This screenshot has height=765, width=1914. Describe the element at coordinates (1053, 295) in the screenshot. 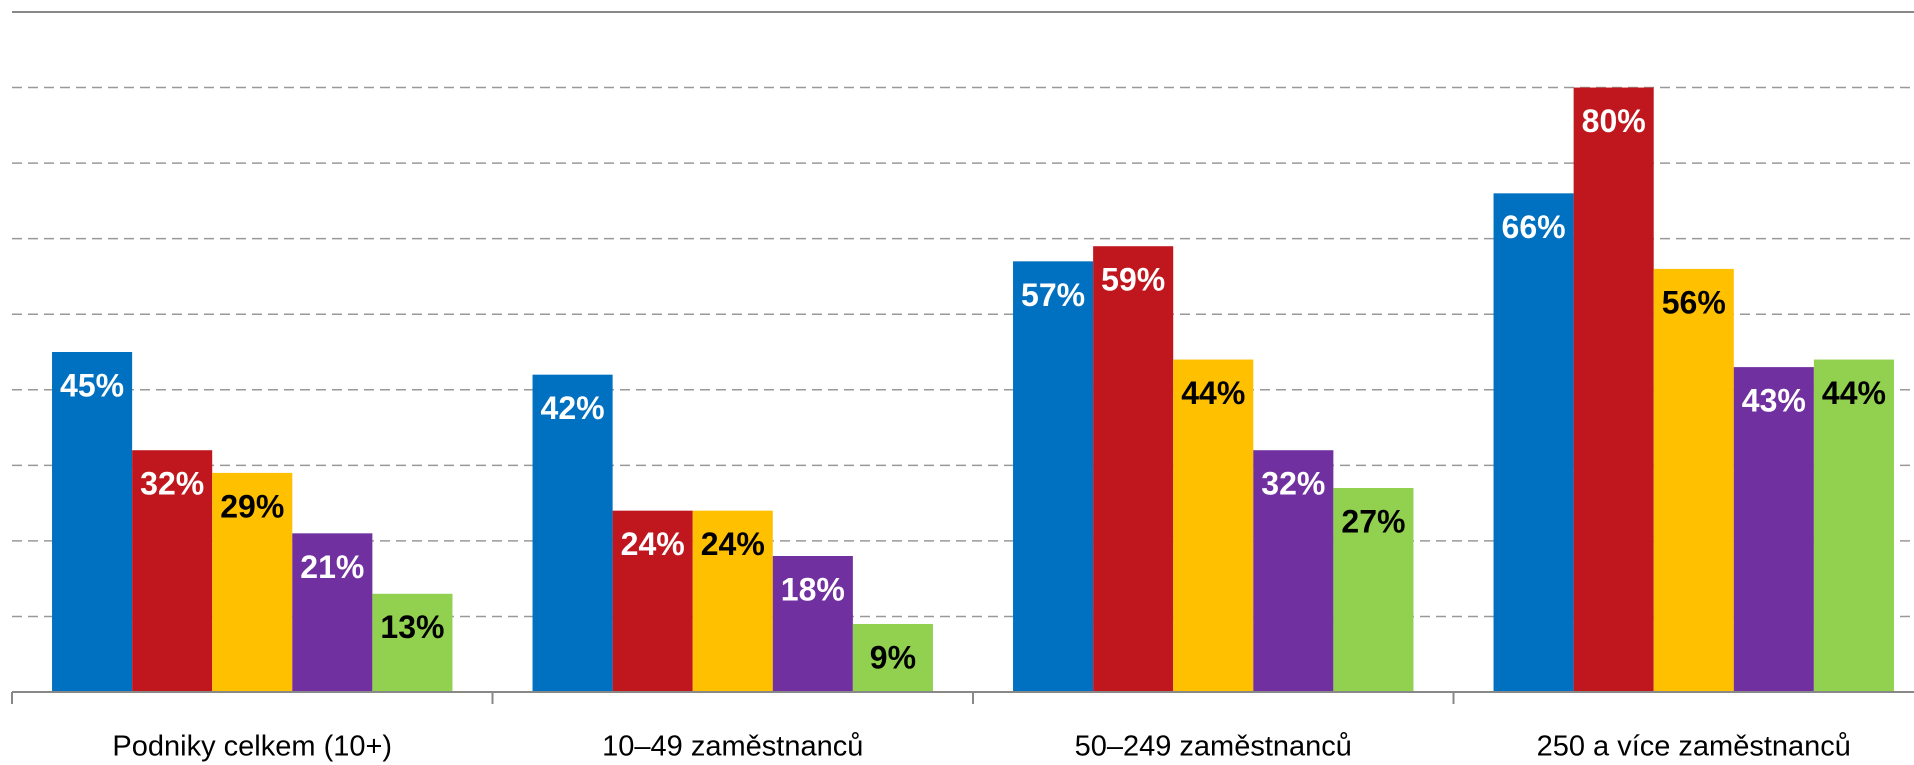

I see `value-label: 57%` at that location.